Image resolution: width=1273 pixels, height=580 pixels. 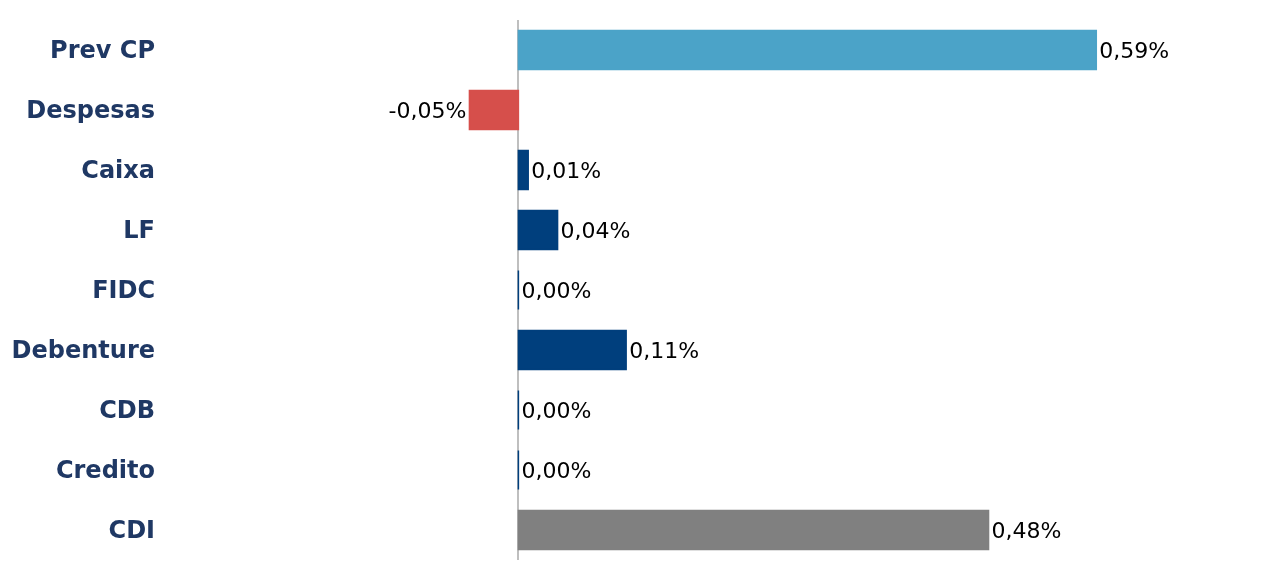 What do you see at coordinates (139, 230) in the screenshot?
I see `y-tick-label: LF` at bounding box center [139, 230].